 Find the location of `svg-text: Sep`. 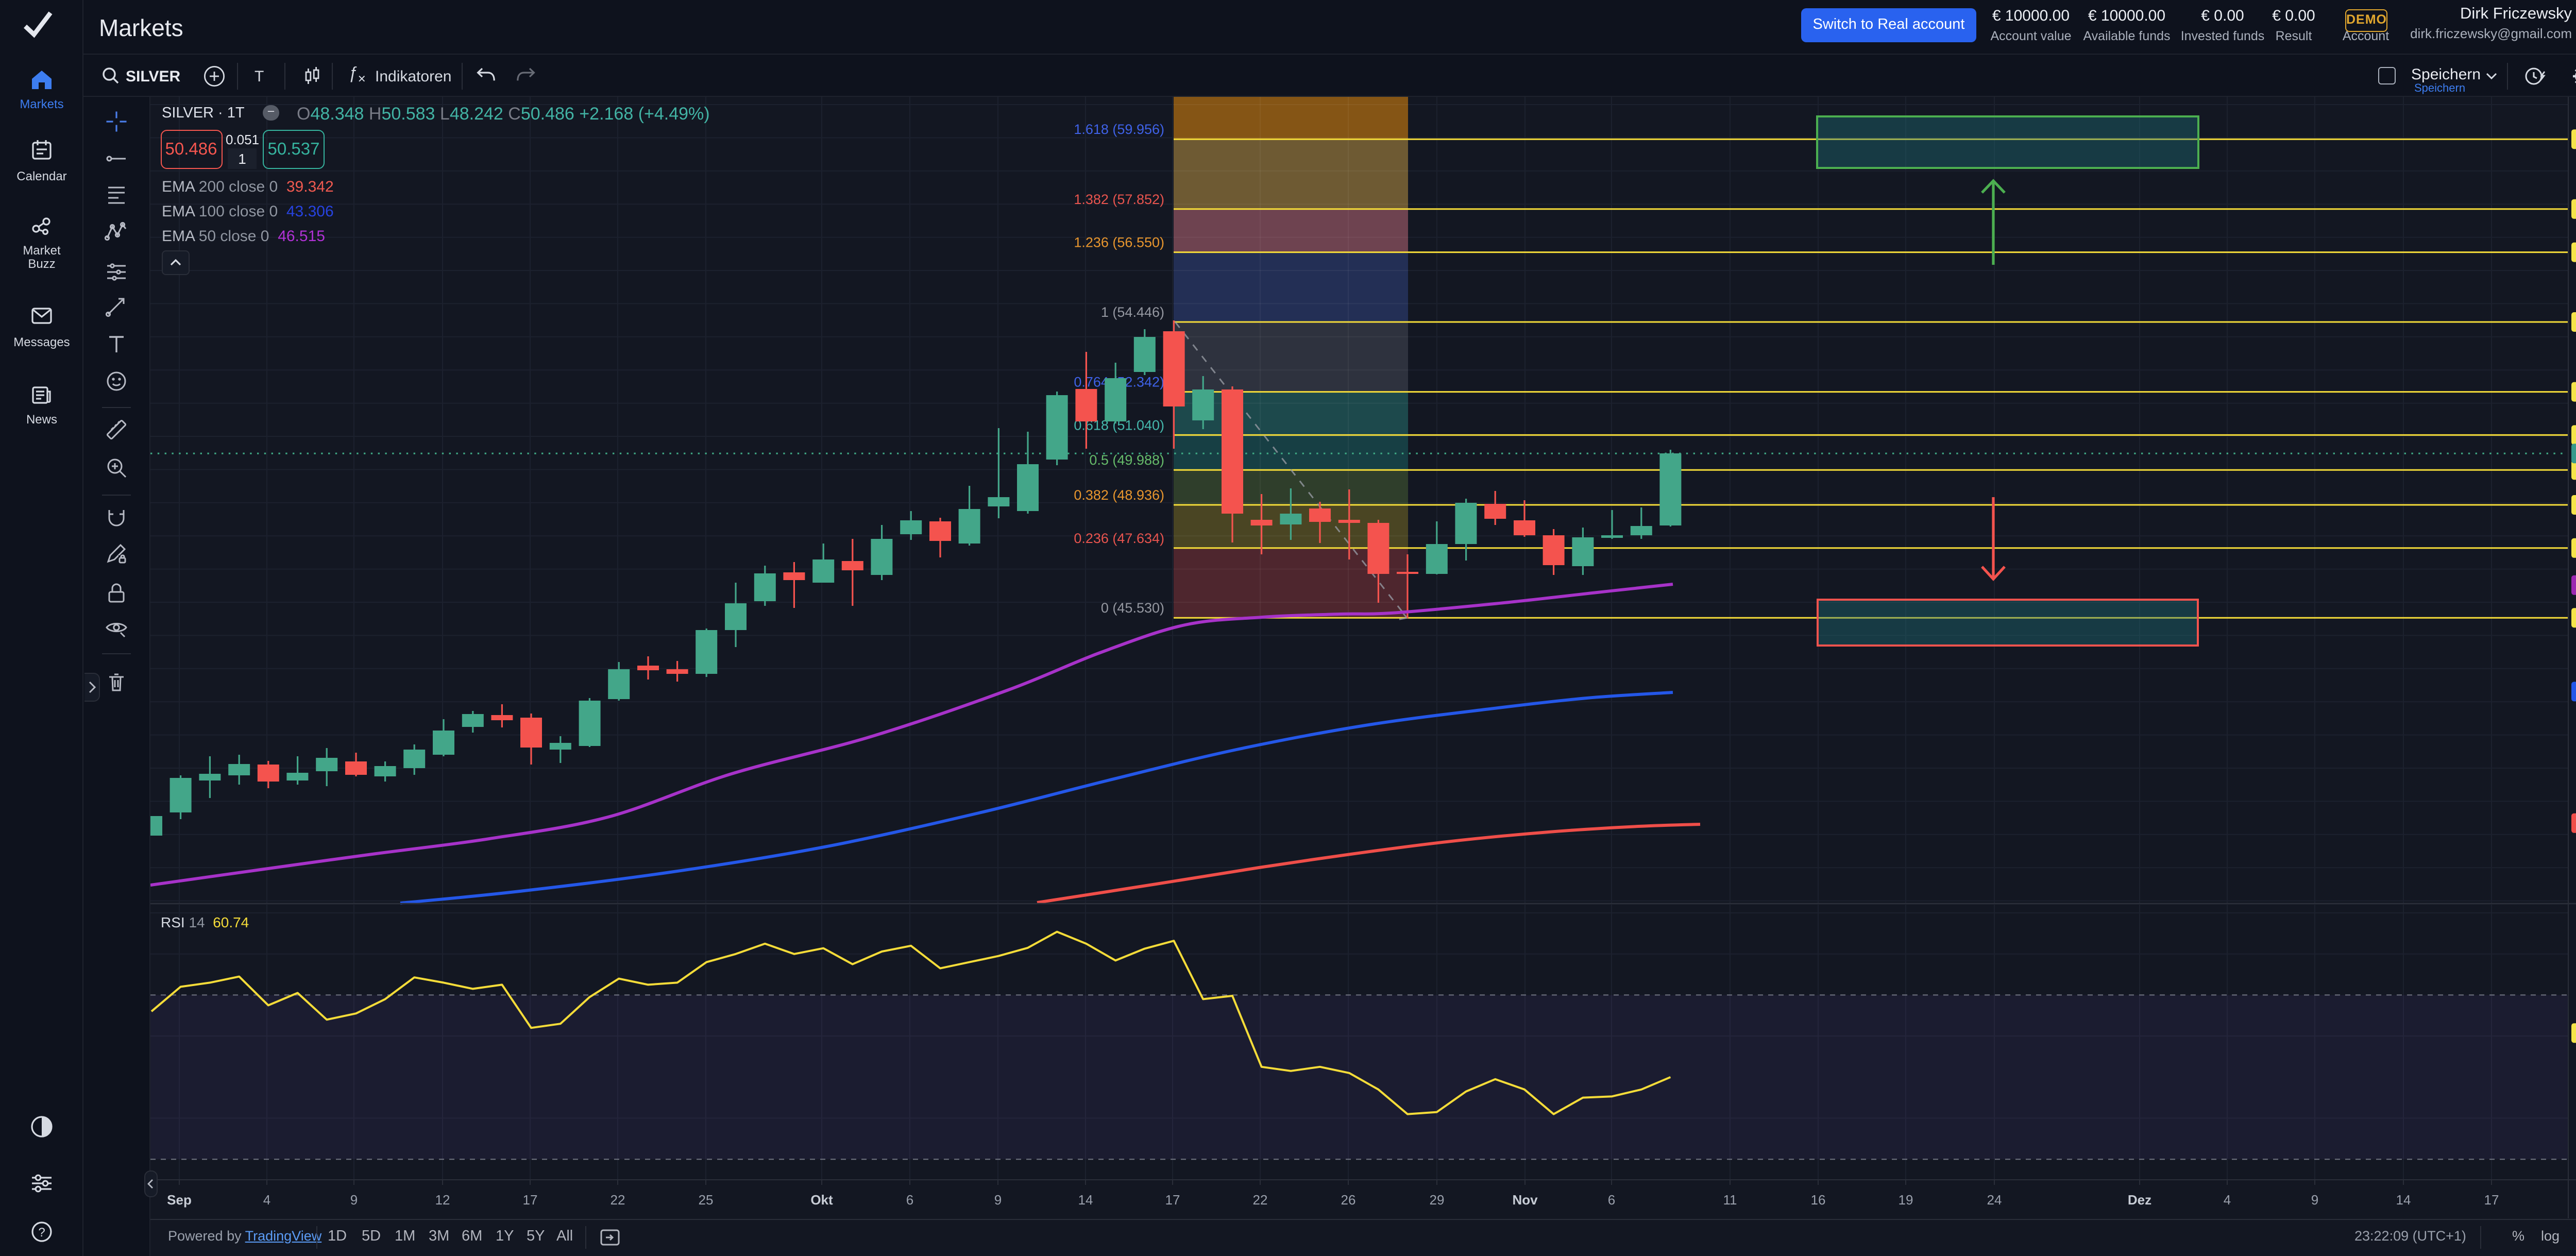

svg-text: Sep is located at coordinates (180, 1200).